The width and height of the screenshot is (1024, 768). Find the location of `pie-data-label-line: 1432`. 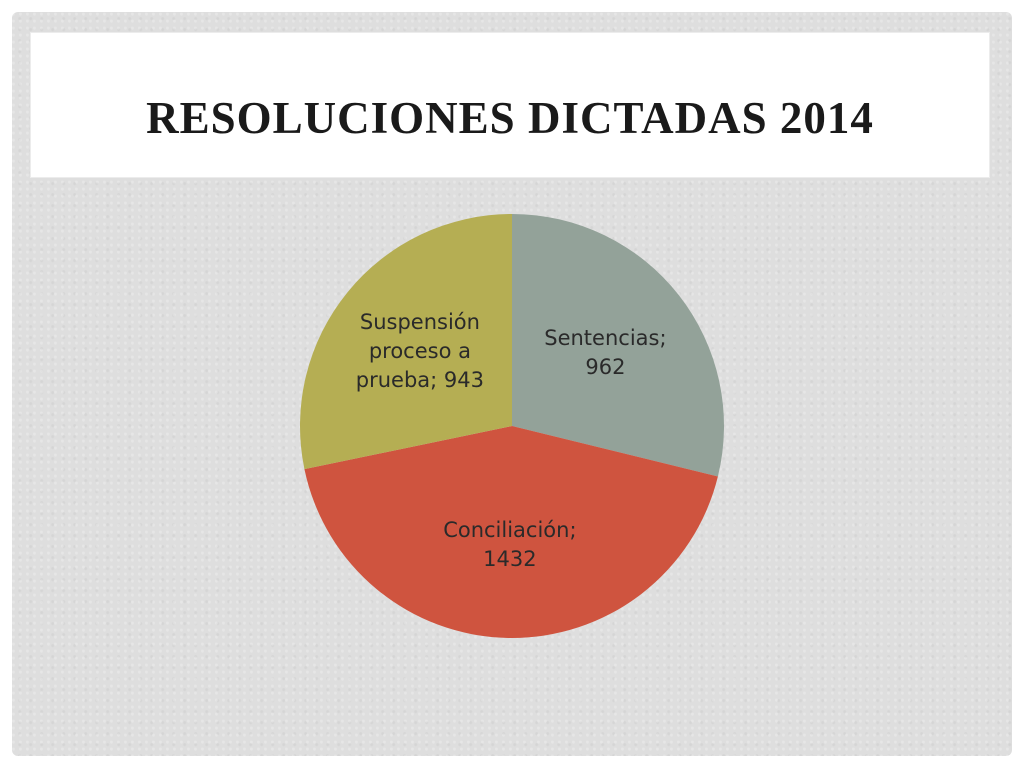

pie-data-label-line: 1432 is located at coordinates (509, 559).